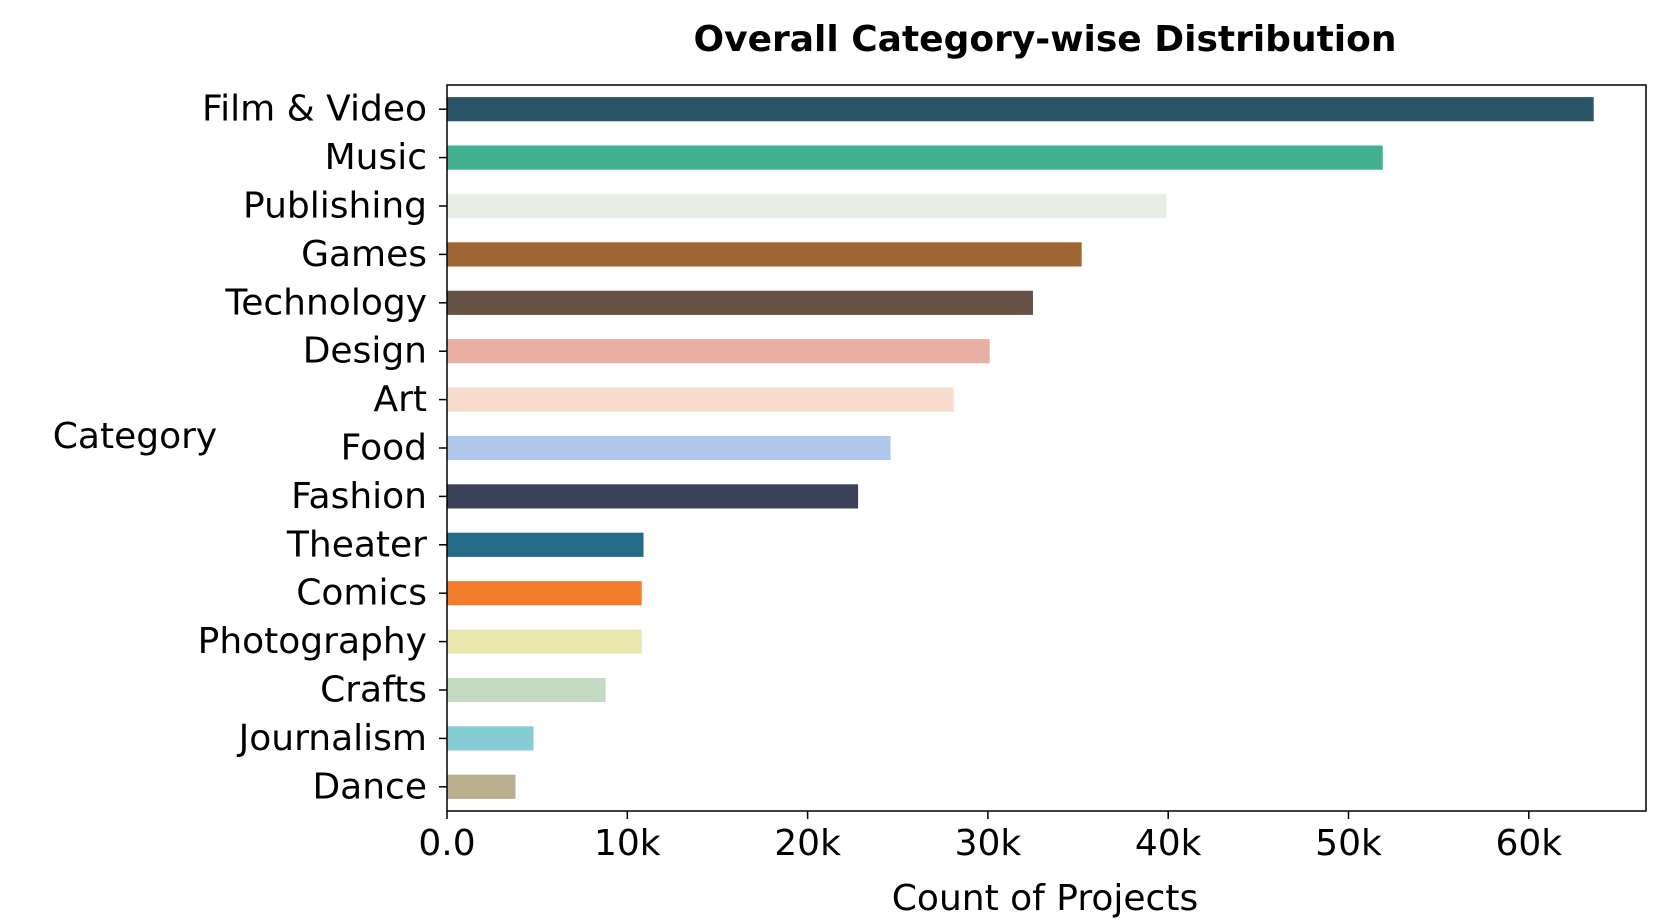  Describe the element at coordinates (807, 843) in the screenshot. I see `x-tick-label: 20k` at that location.